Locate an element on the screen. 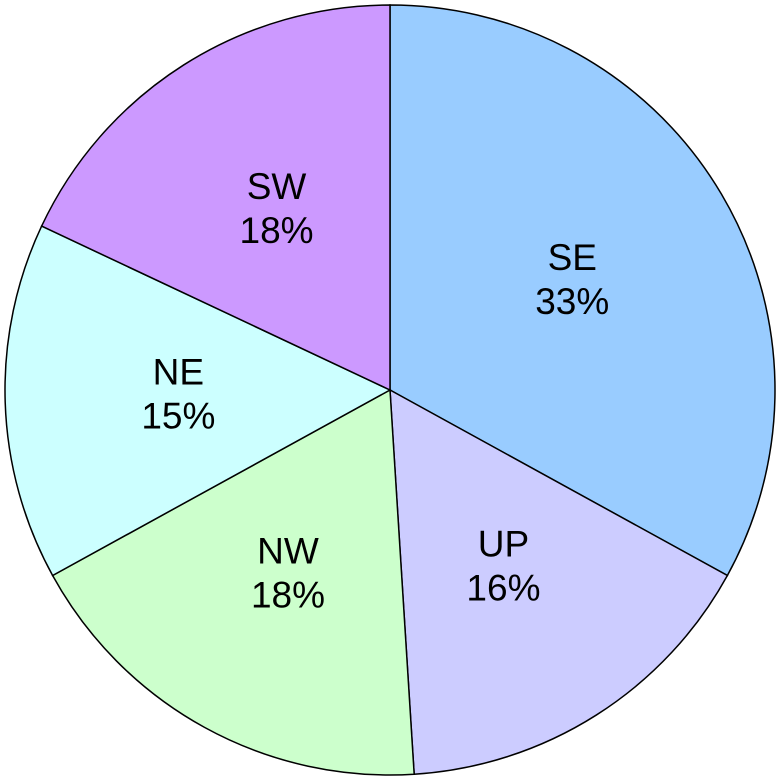 The height and width of the screenshot is (782, 779). slice-label: NE is located at coordinates (178, 371).